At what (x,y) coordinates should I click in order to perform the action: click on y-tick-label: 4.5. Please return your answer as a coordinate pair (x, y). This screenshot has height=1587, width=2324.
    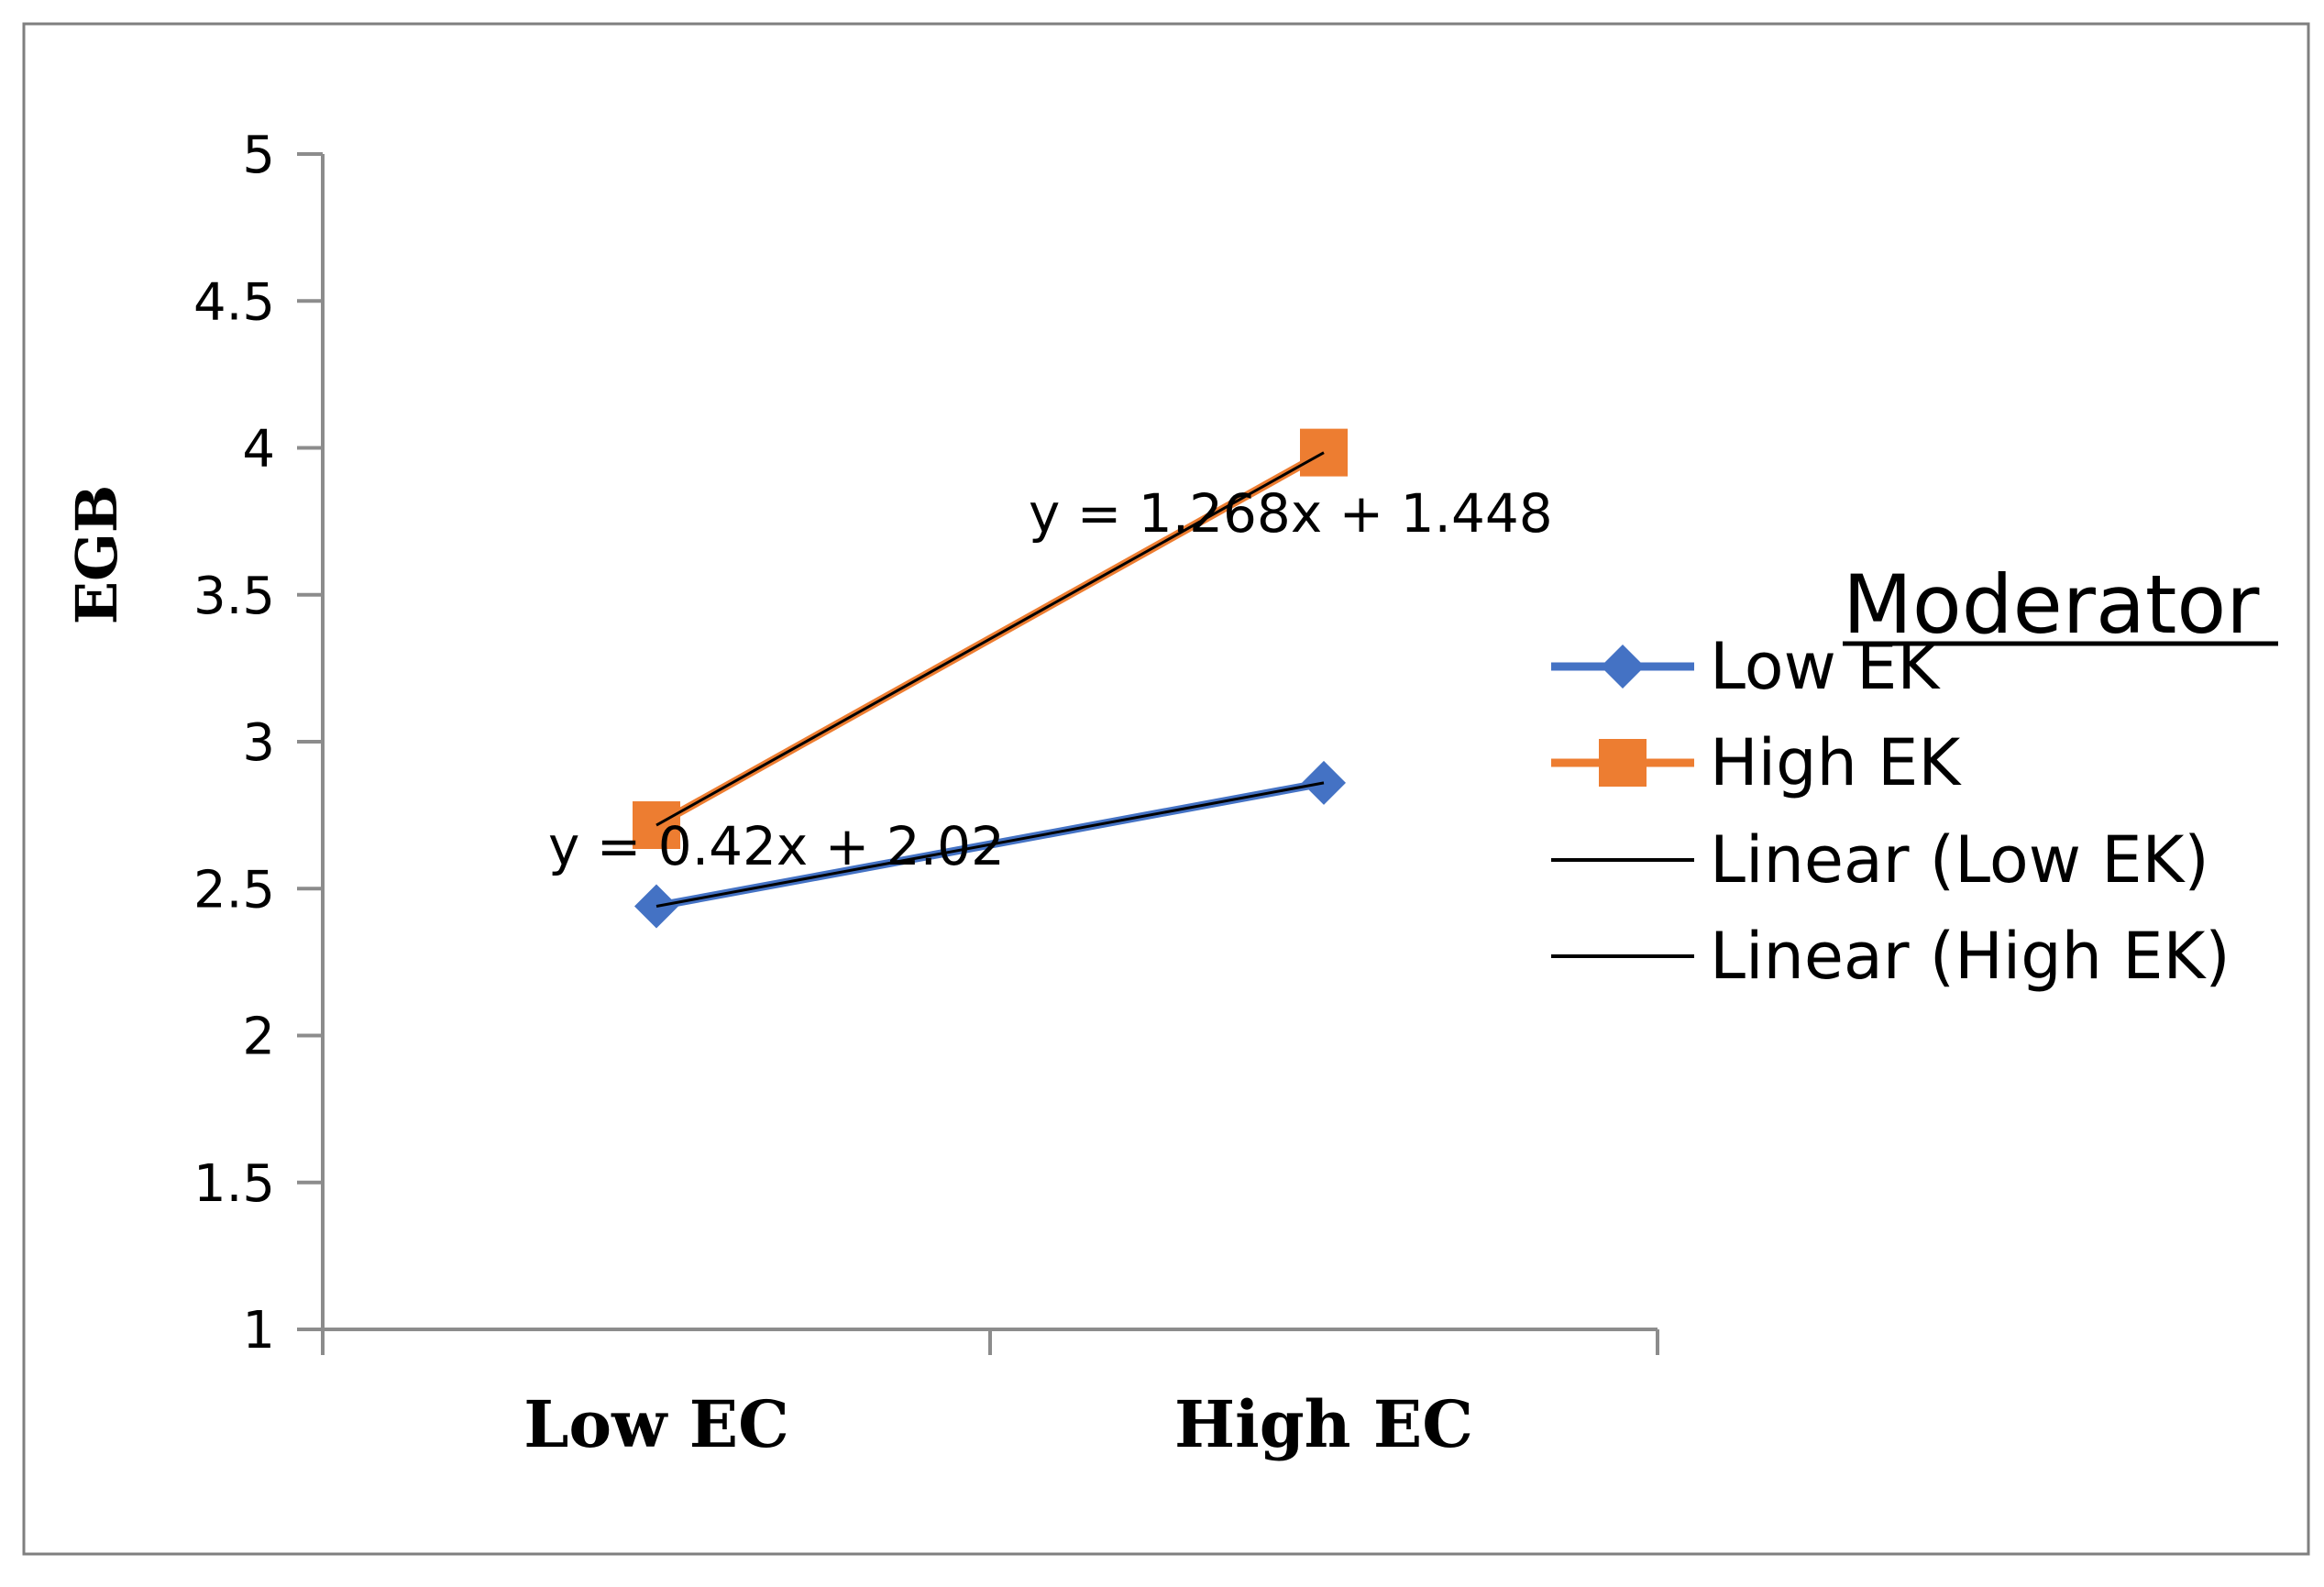
    Looking at the image, I should click on (234, 302).